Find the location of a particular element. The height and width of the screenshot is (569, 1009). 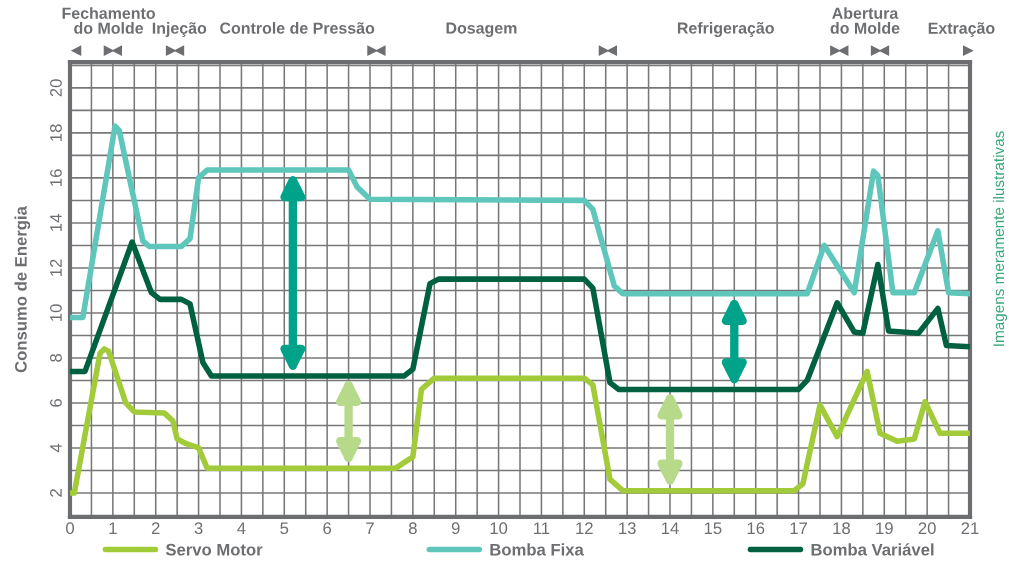

x-tick-label: 12 is located at coordinates (584, 528).